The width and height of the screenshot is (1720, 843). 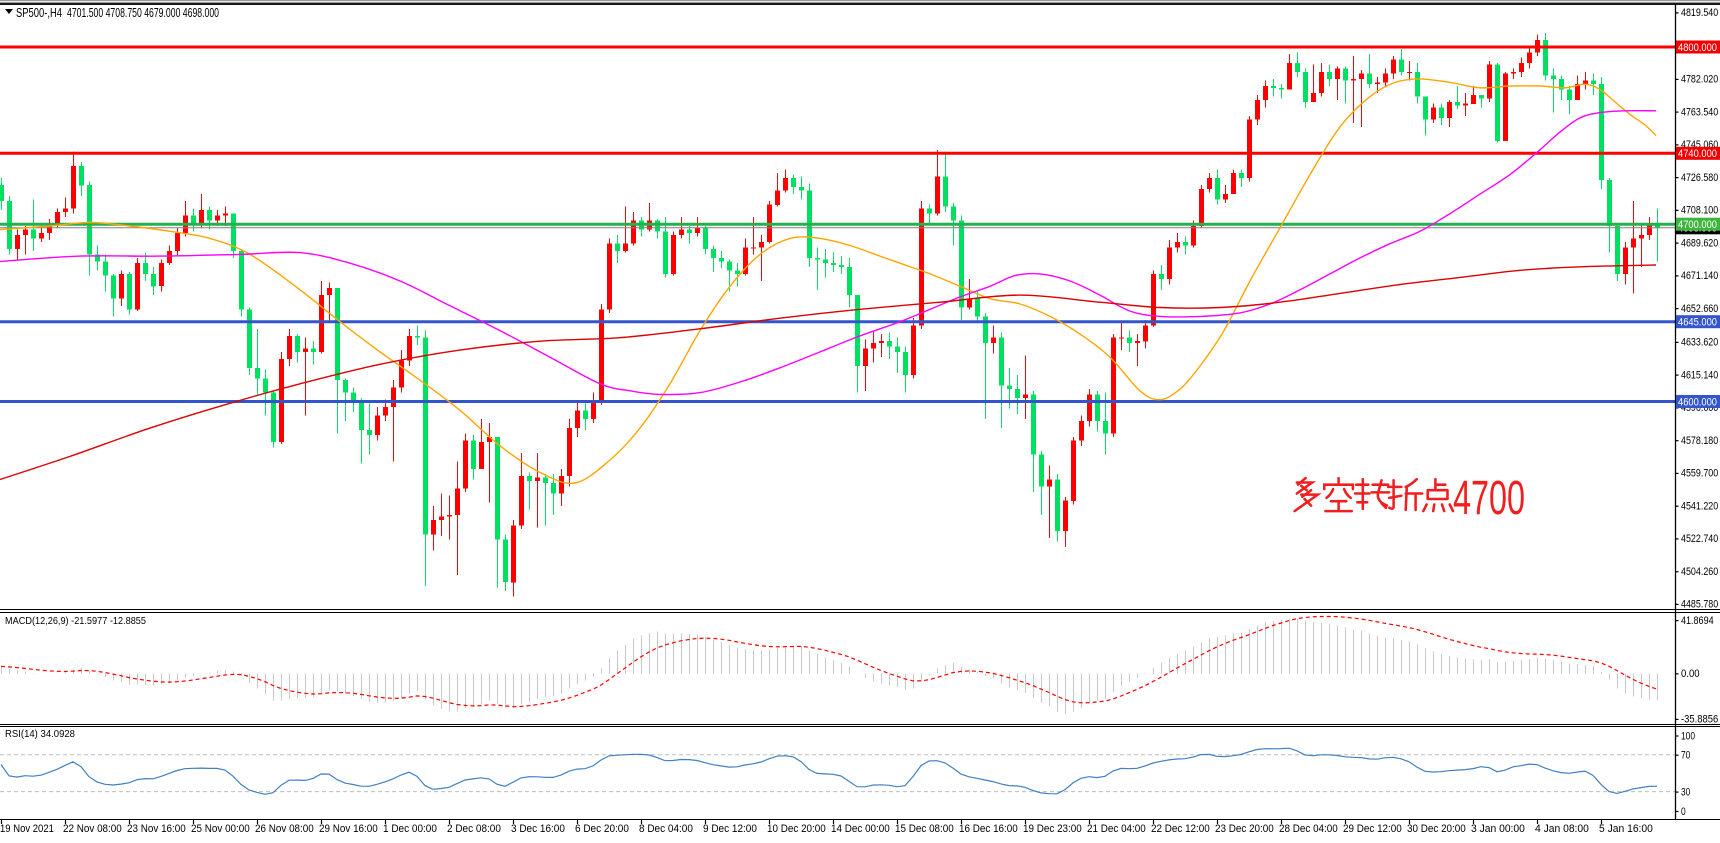 What do you see at coordinates (1498, 829) in the screenshot?
I see `svg-text: 3 Jan 00:00` at bounding box center [1498, 829].